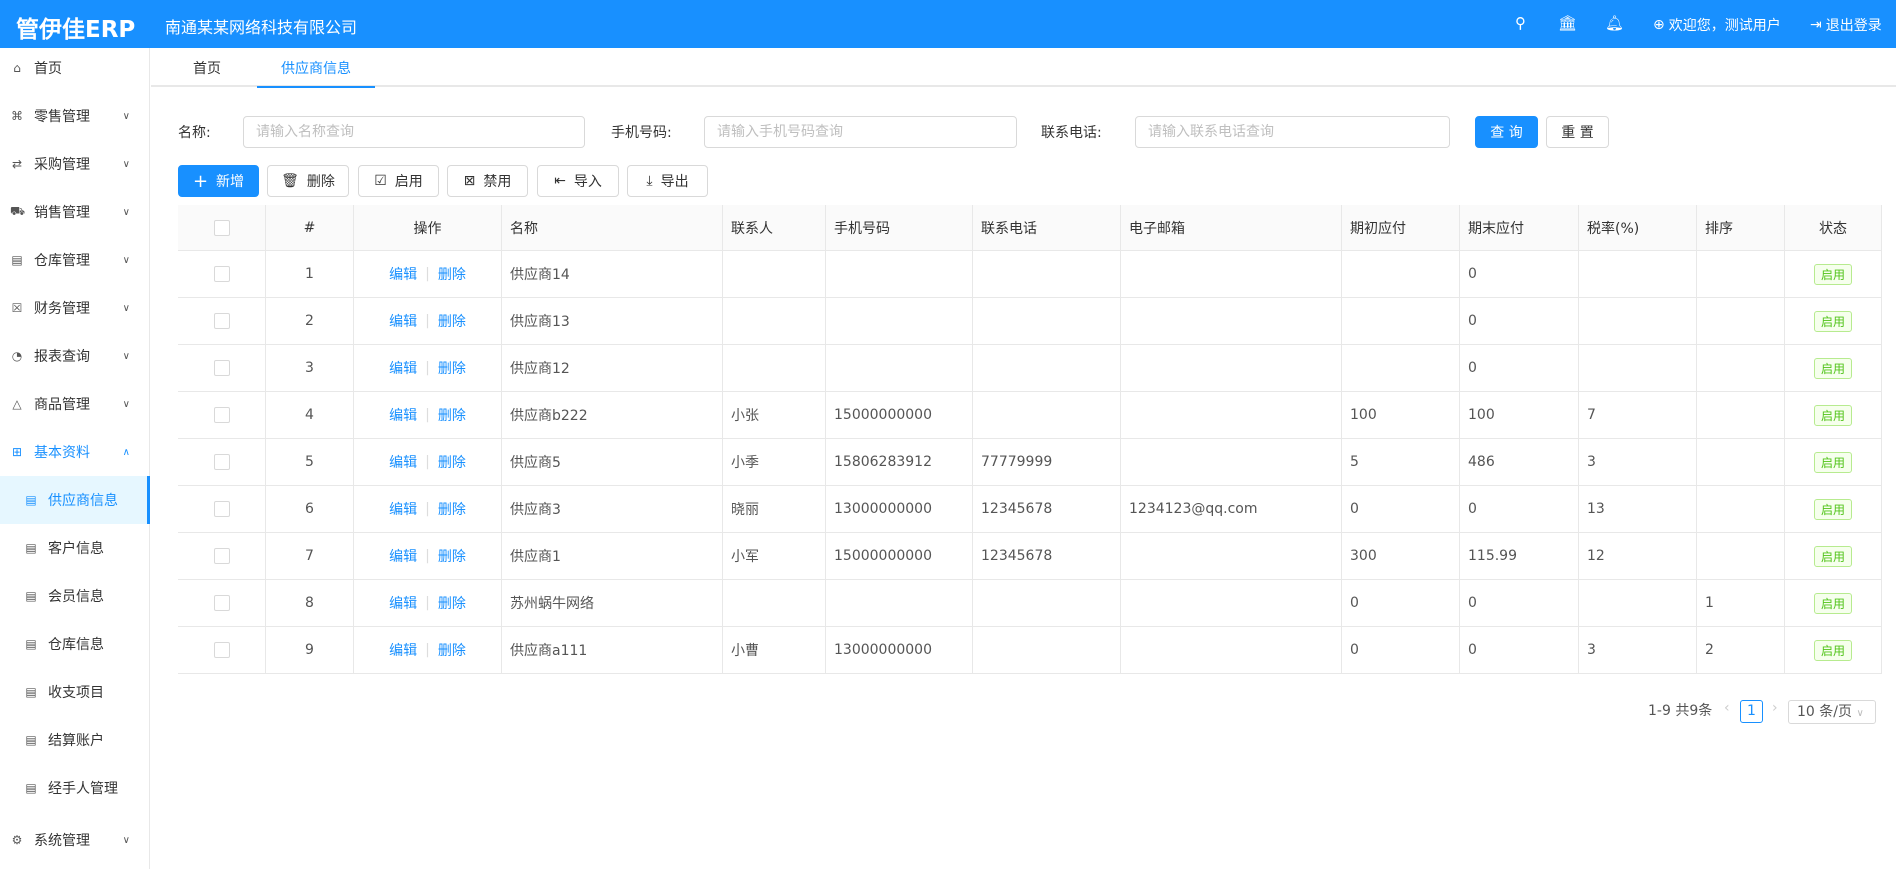  I want to click on tel-input, so click(1292, 132).